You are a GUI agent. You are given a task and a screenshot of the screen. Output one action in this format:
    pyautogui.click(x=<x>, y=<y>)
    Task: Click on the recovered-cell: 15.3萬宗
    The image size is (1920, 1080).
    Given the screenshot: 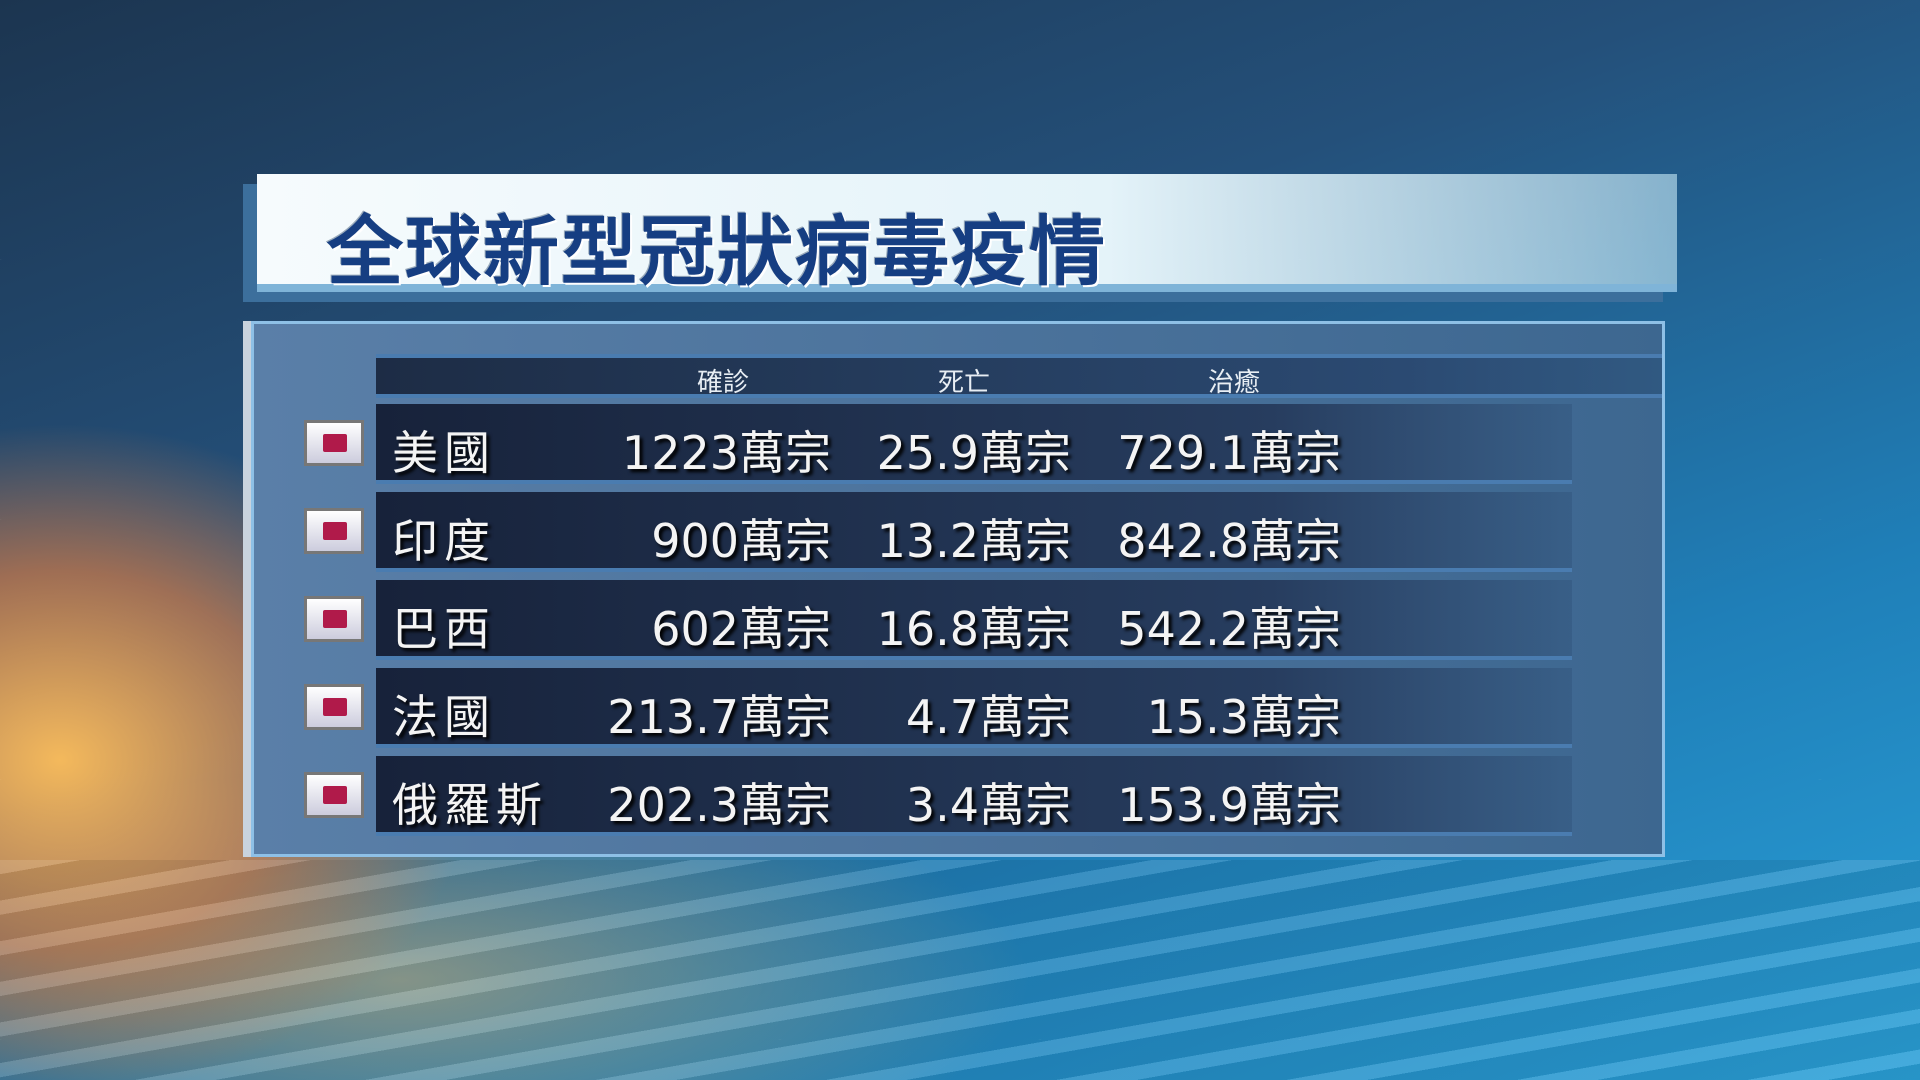 What is the action you would take?
    pyautogui.click(x=1243, y=717)
    